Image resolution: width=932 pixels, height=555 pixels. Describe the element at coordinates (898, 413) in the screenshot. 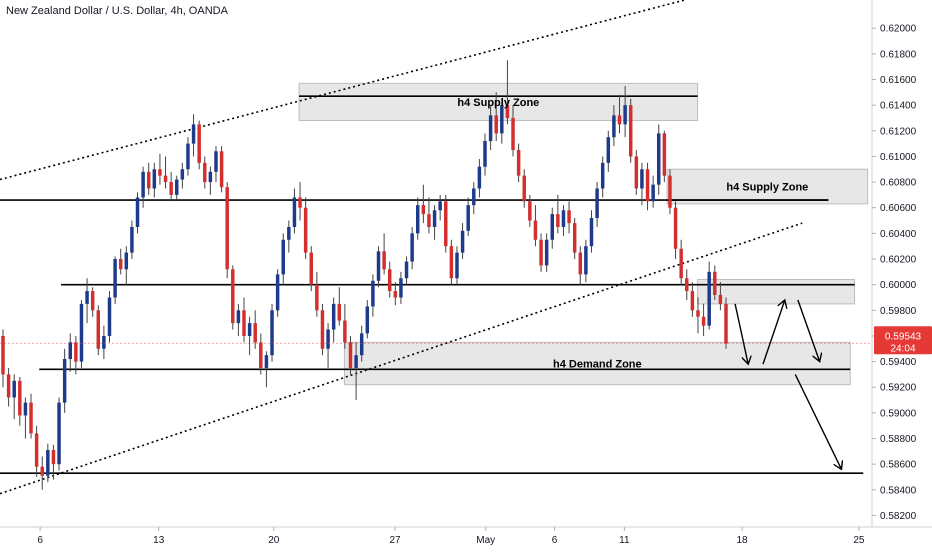

I see `y-tick-label-15: 0.59000` at that location.